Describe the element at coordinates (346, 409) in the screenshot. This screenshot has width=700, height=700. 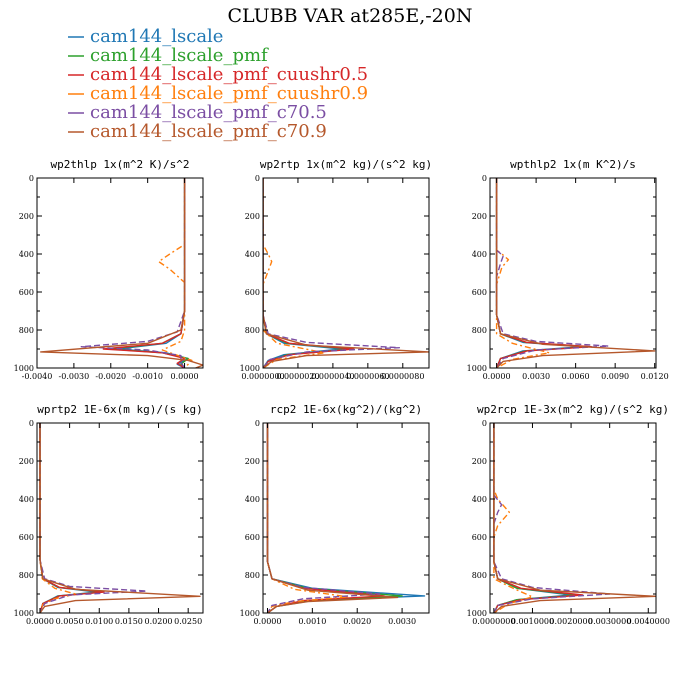
I see `panel-title: rcp2 1E-6x(kg^2)/(kg^2)` at that location.